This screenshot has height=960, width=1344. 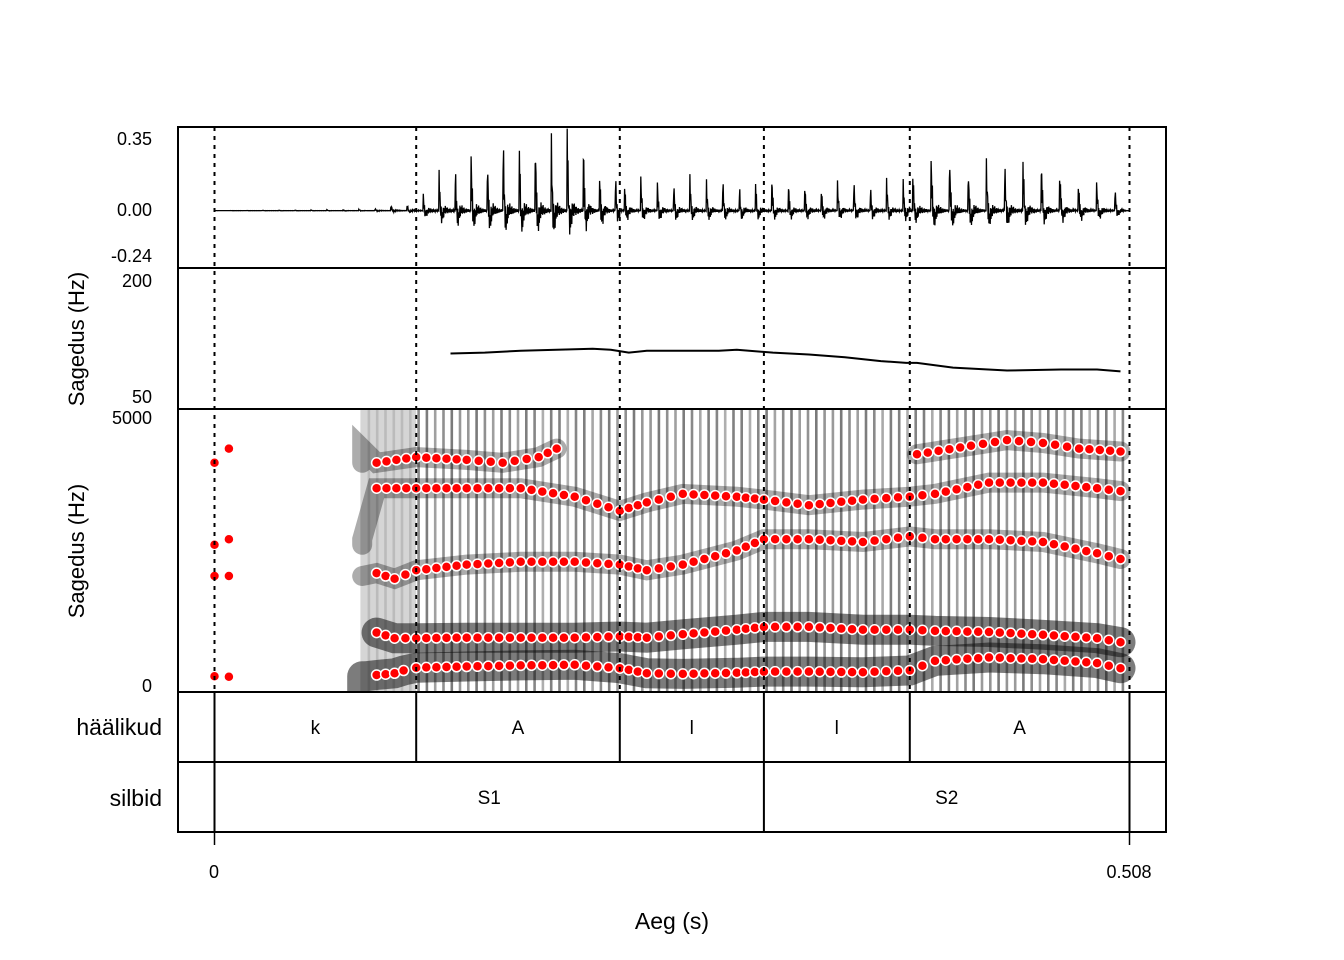 I want to click on segment-label: l, so click(x=837, y=728).